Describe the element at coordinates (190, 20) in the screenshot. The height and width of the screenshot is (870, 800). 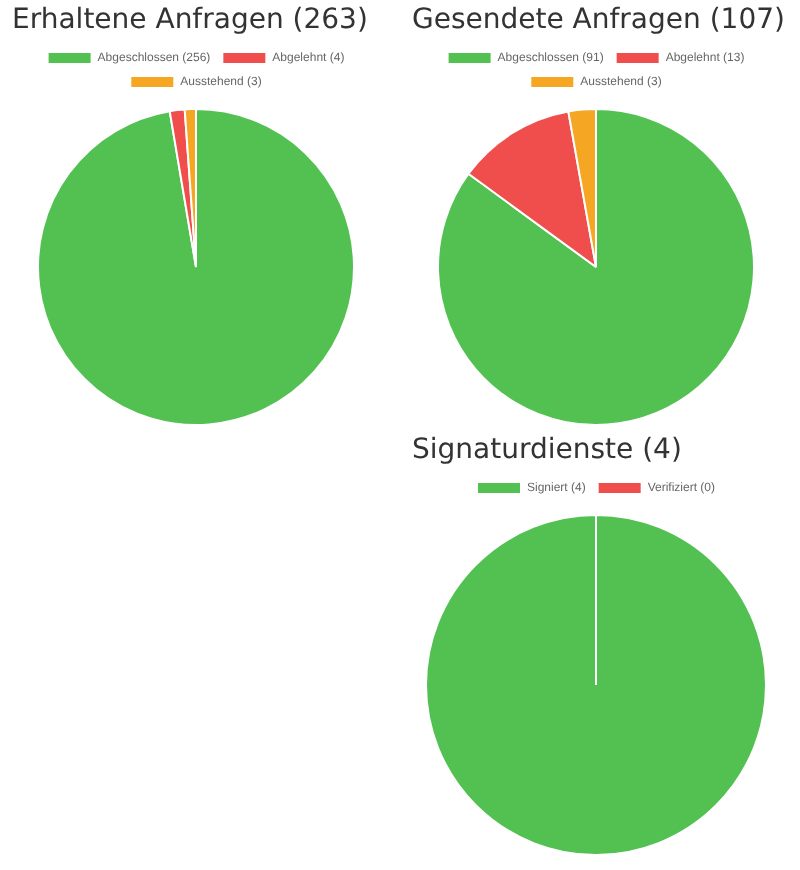
I see `chart-title: Erhaltene Anfragen (263)` at that location.